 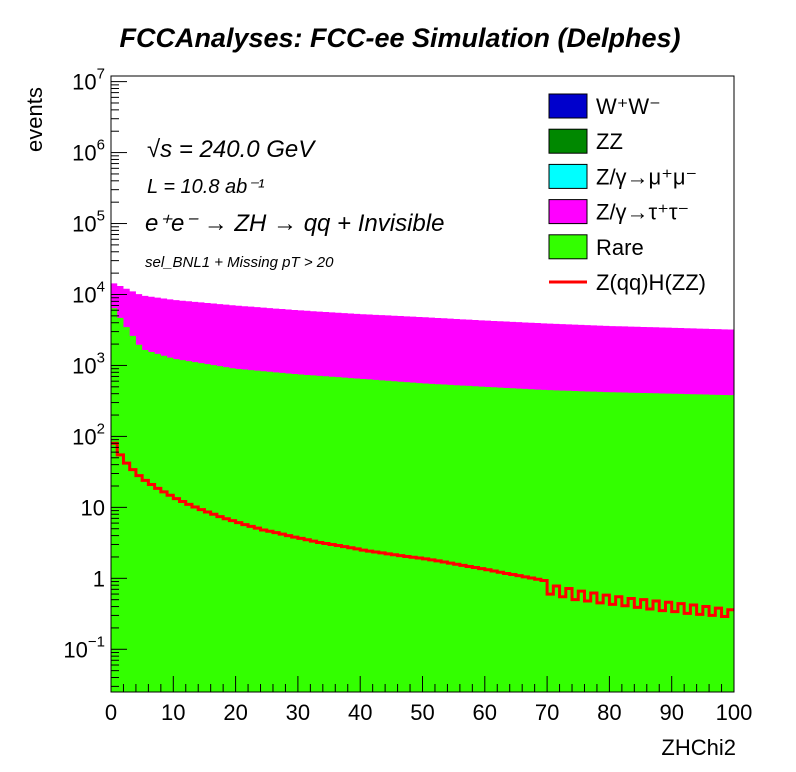 I want to click on legend-label: Rare, so click(x=620, y=247).